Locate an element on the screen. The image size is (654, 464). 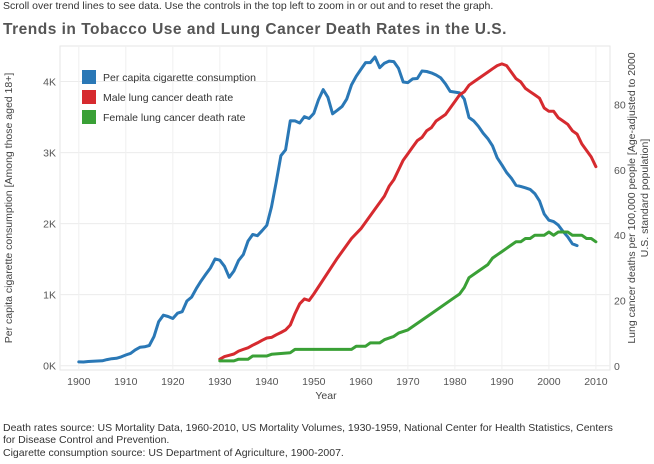
x-tick-label: 2000 is located at coordinates (549, 382).